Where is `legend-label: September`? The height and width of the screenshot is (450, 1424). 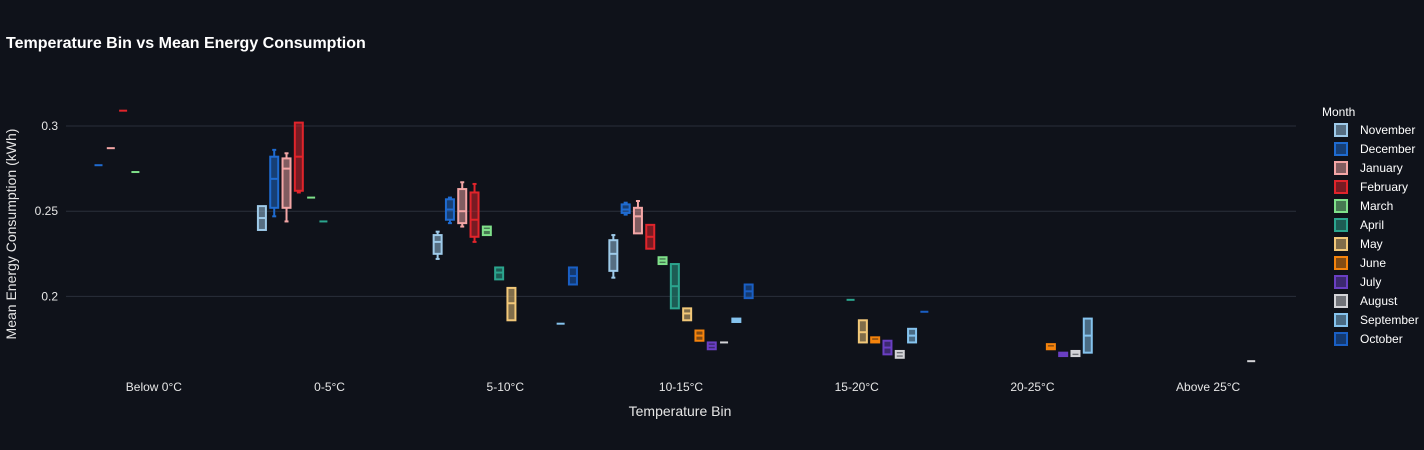
legend-label: September is located at coordinates (1389, 320).